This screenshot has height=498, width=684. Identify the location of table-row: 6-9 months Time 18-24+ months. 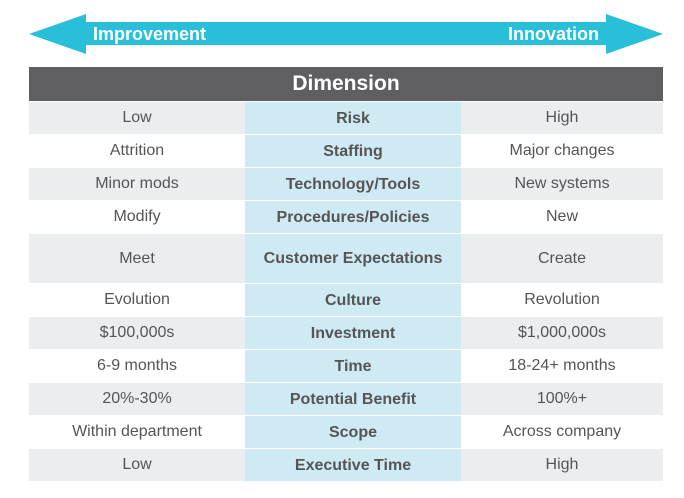
(346, 366).